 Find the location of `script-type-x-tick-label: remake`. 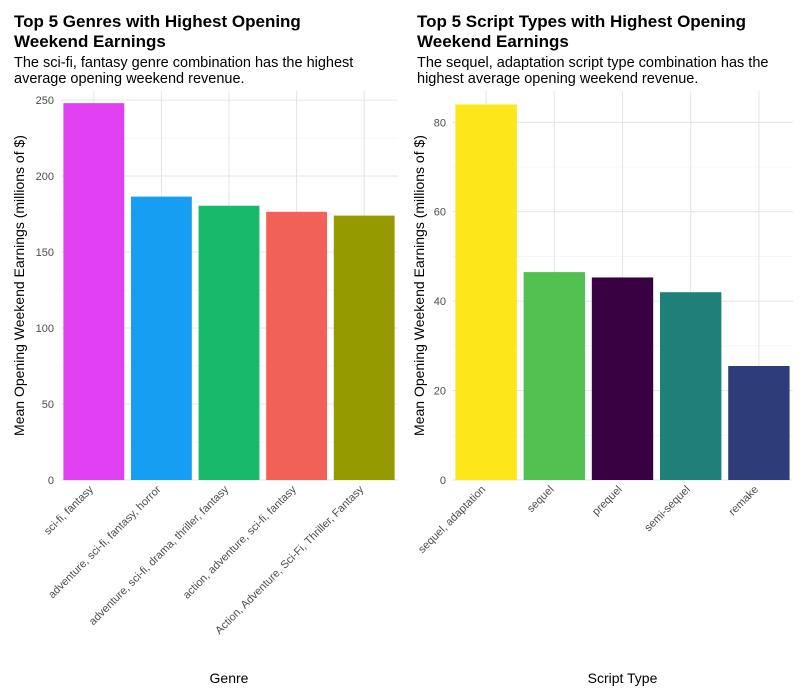

script-type-x-tick-label: remake is located at coordinates (744, 501).